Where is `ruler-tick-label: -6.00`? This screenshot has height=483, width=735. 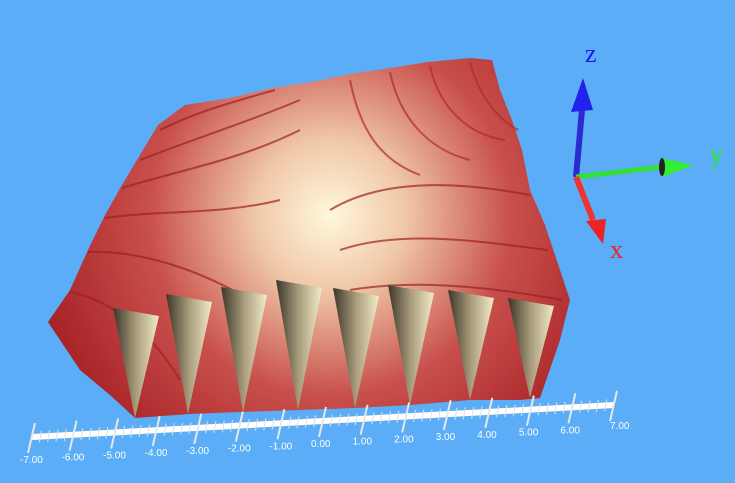 ruler-tick-label: -6.00 is located at coordinates (73, 458).